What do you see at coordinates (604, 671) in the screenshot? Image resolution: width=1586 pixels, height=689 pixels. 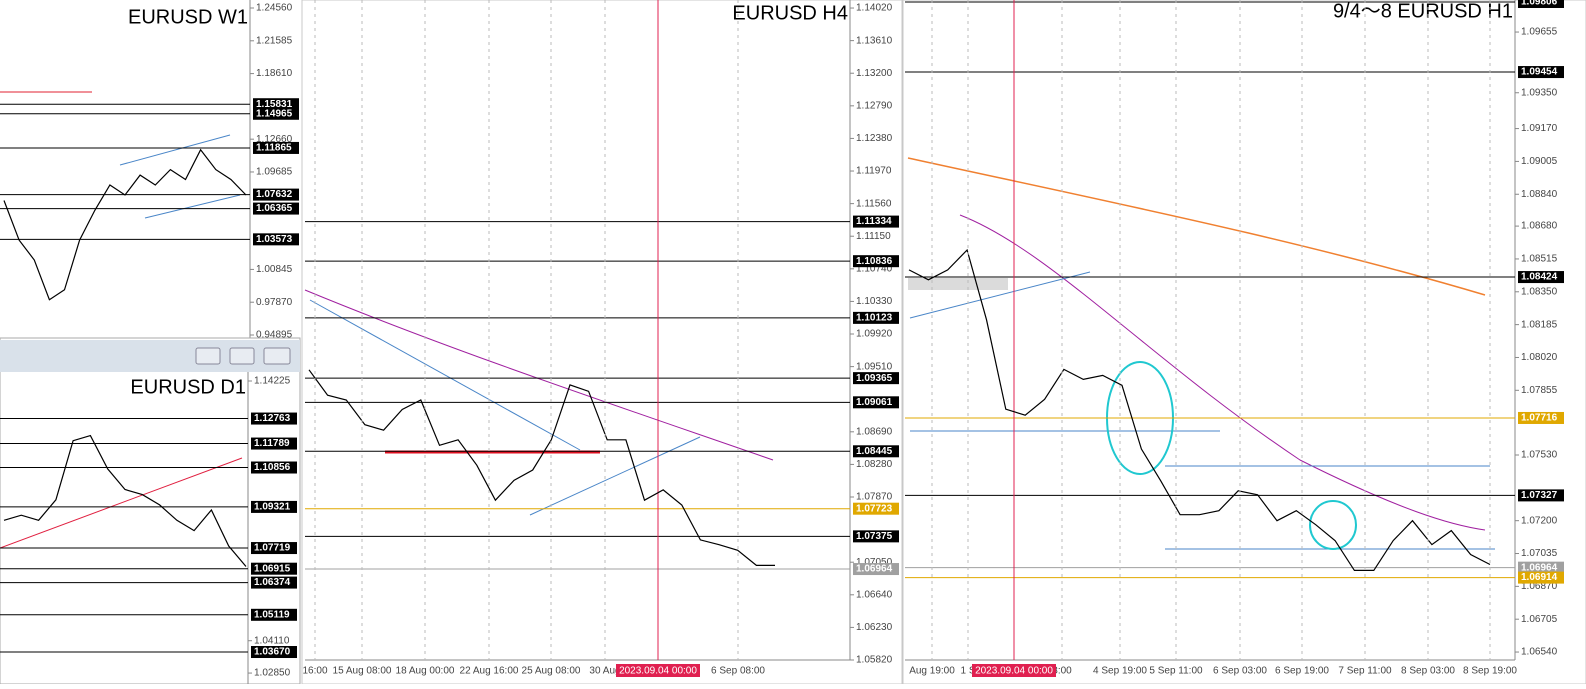 I see `x-tick-label: 30 Aug` at bounding box center [604, 671].